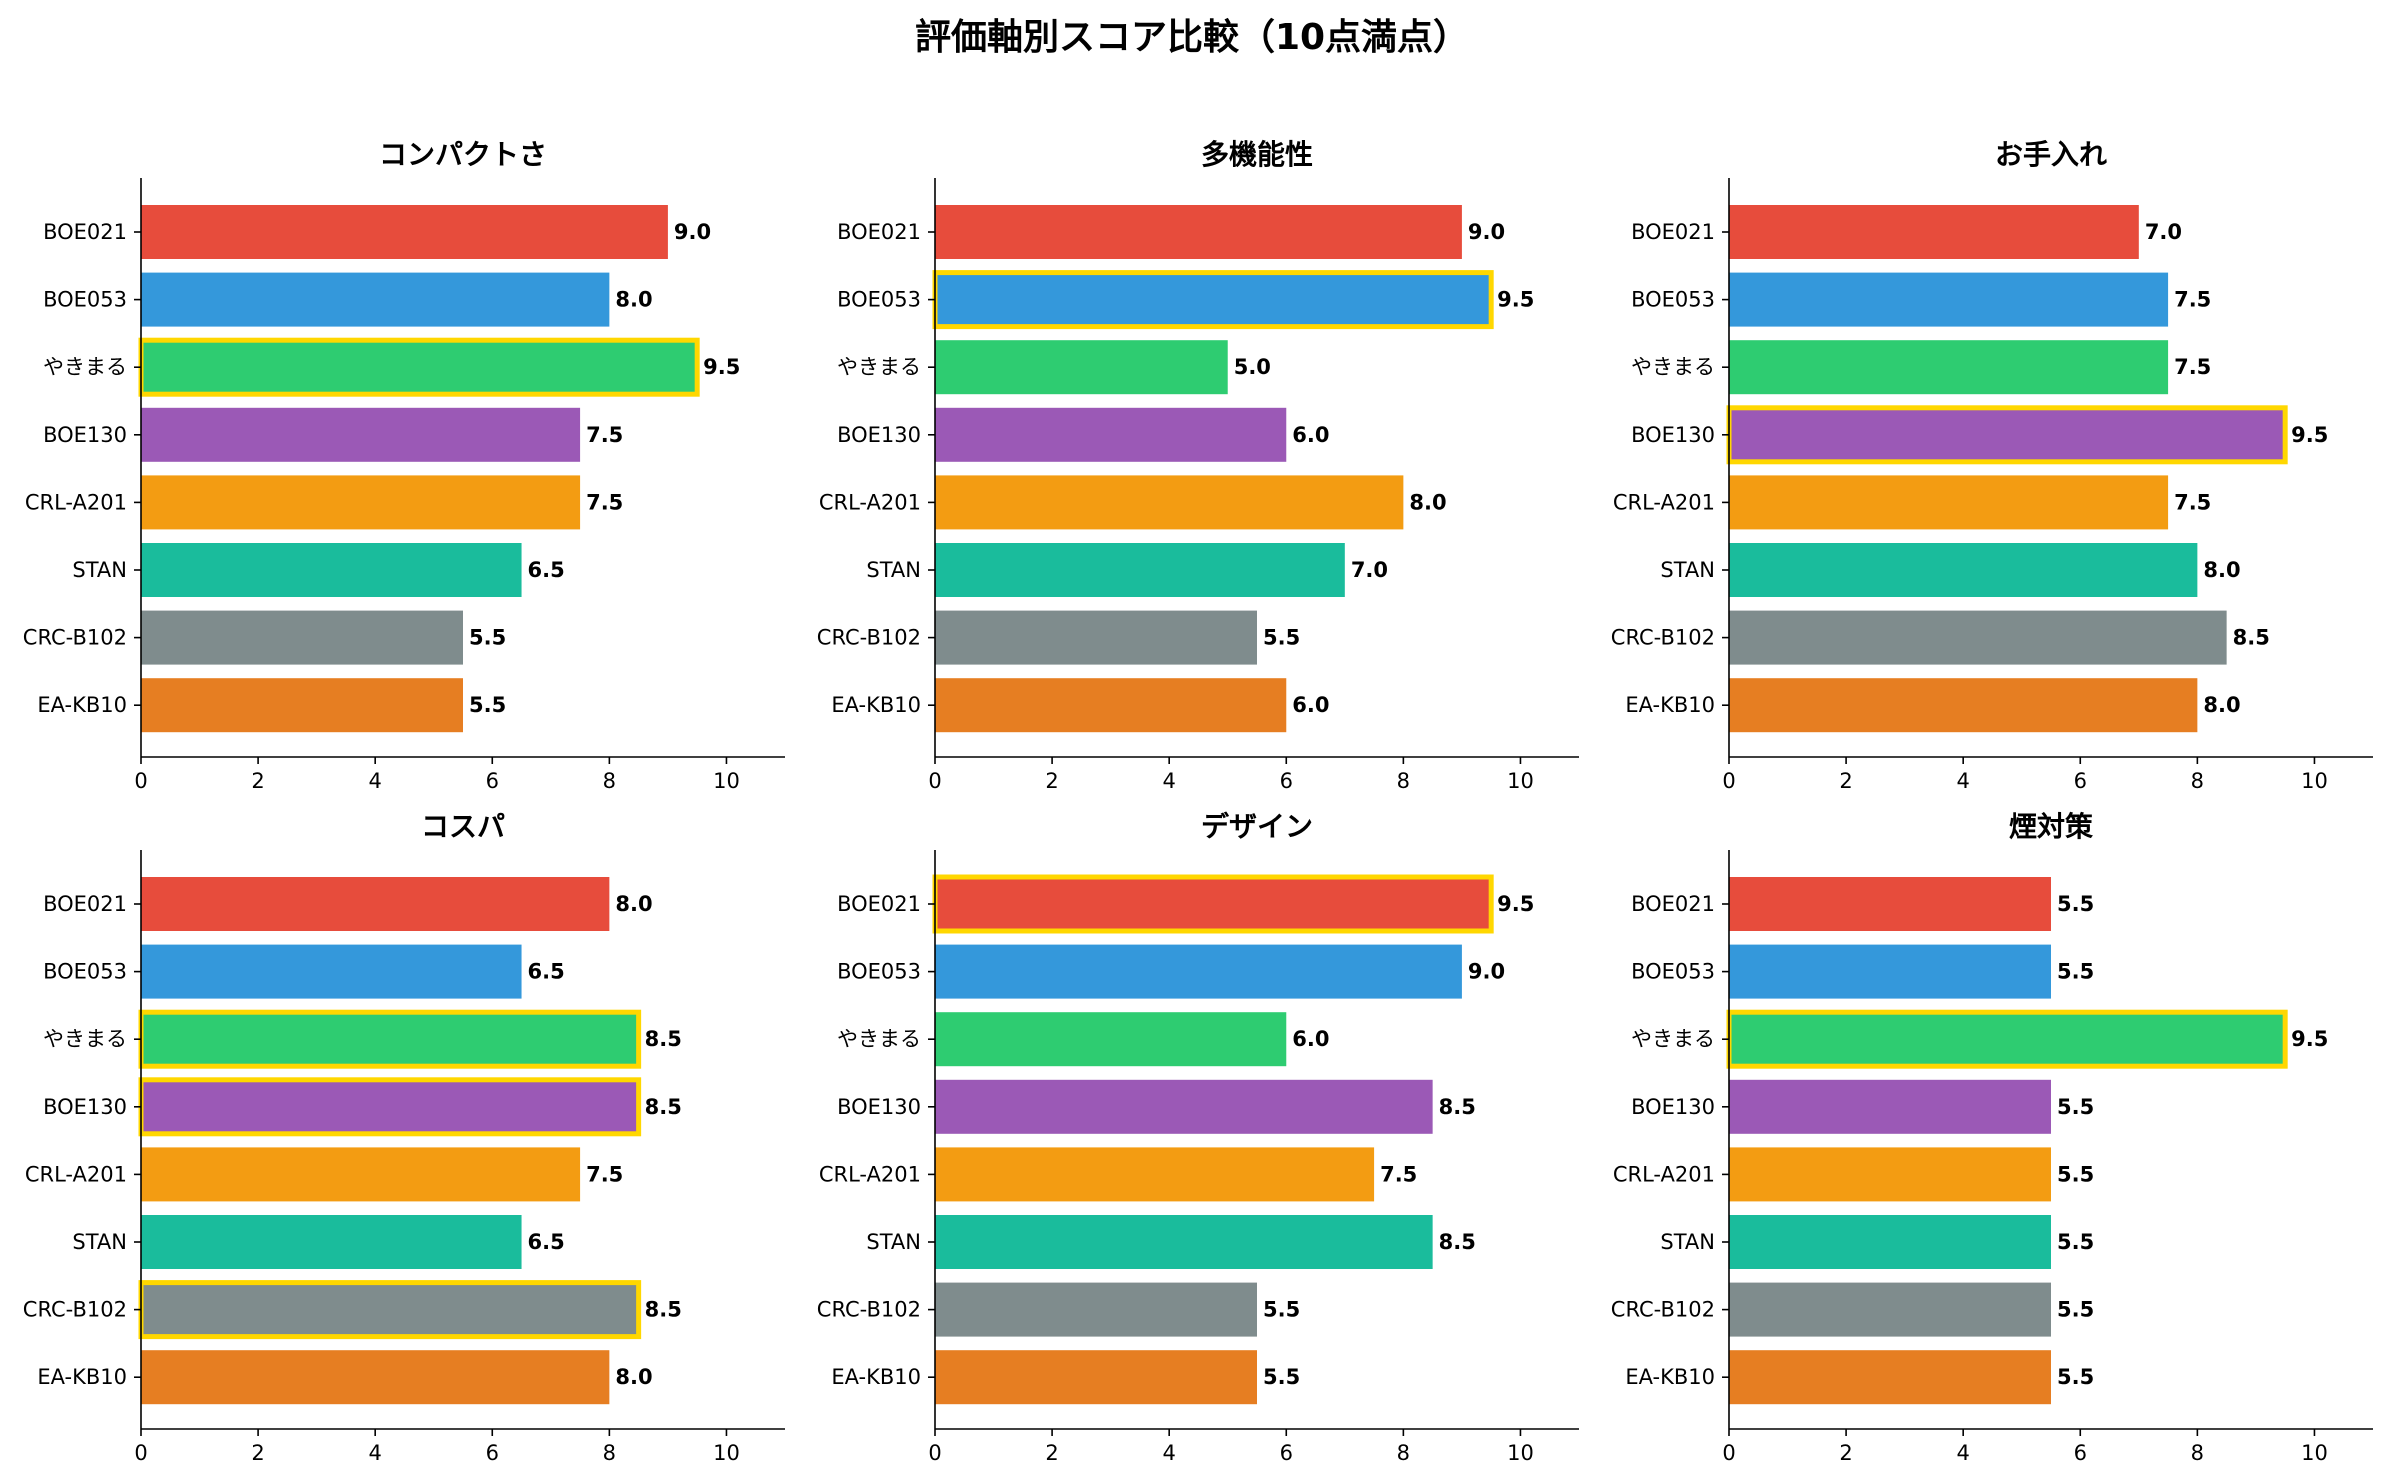 Image resolution: width=2384 pixels, height=1476 pixels. Describe the element at coordinates (1962, 781) in the screenshot. I see `x-tick-label: 4` at that location.